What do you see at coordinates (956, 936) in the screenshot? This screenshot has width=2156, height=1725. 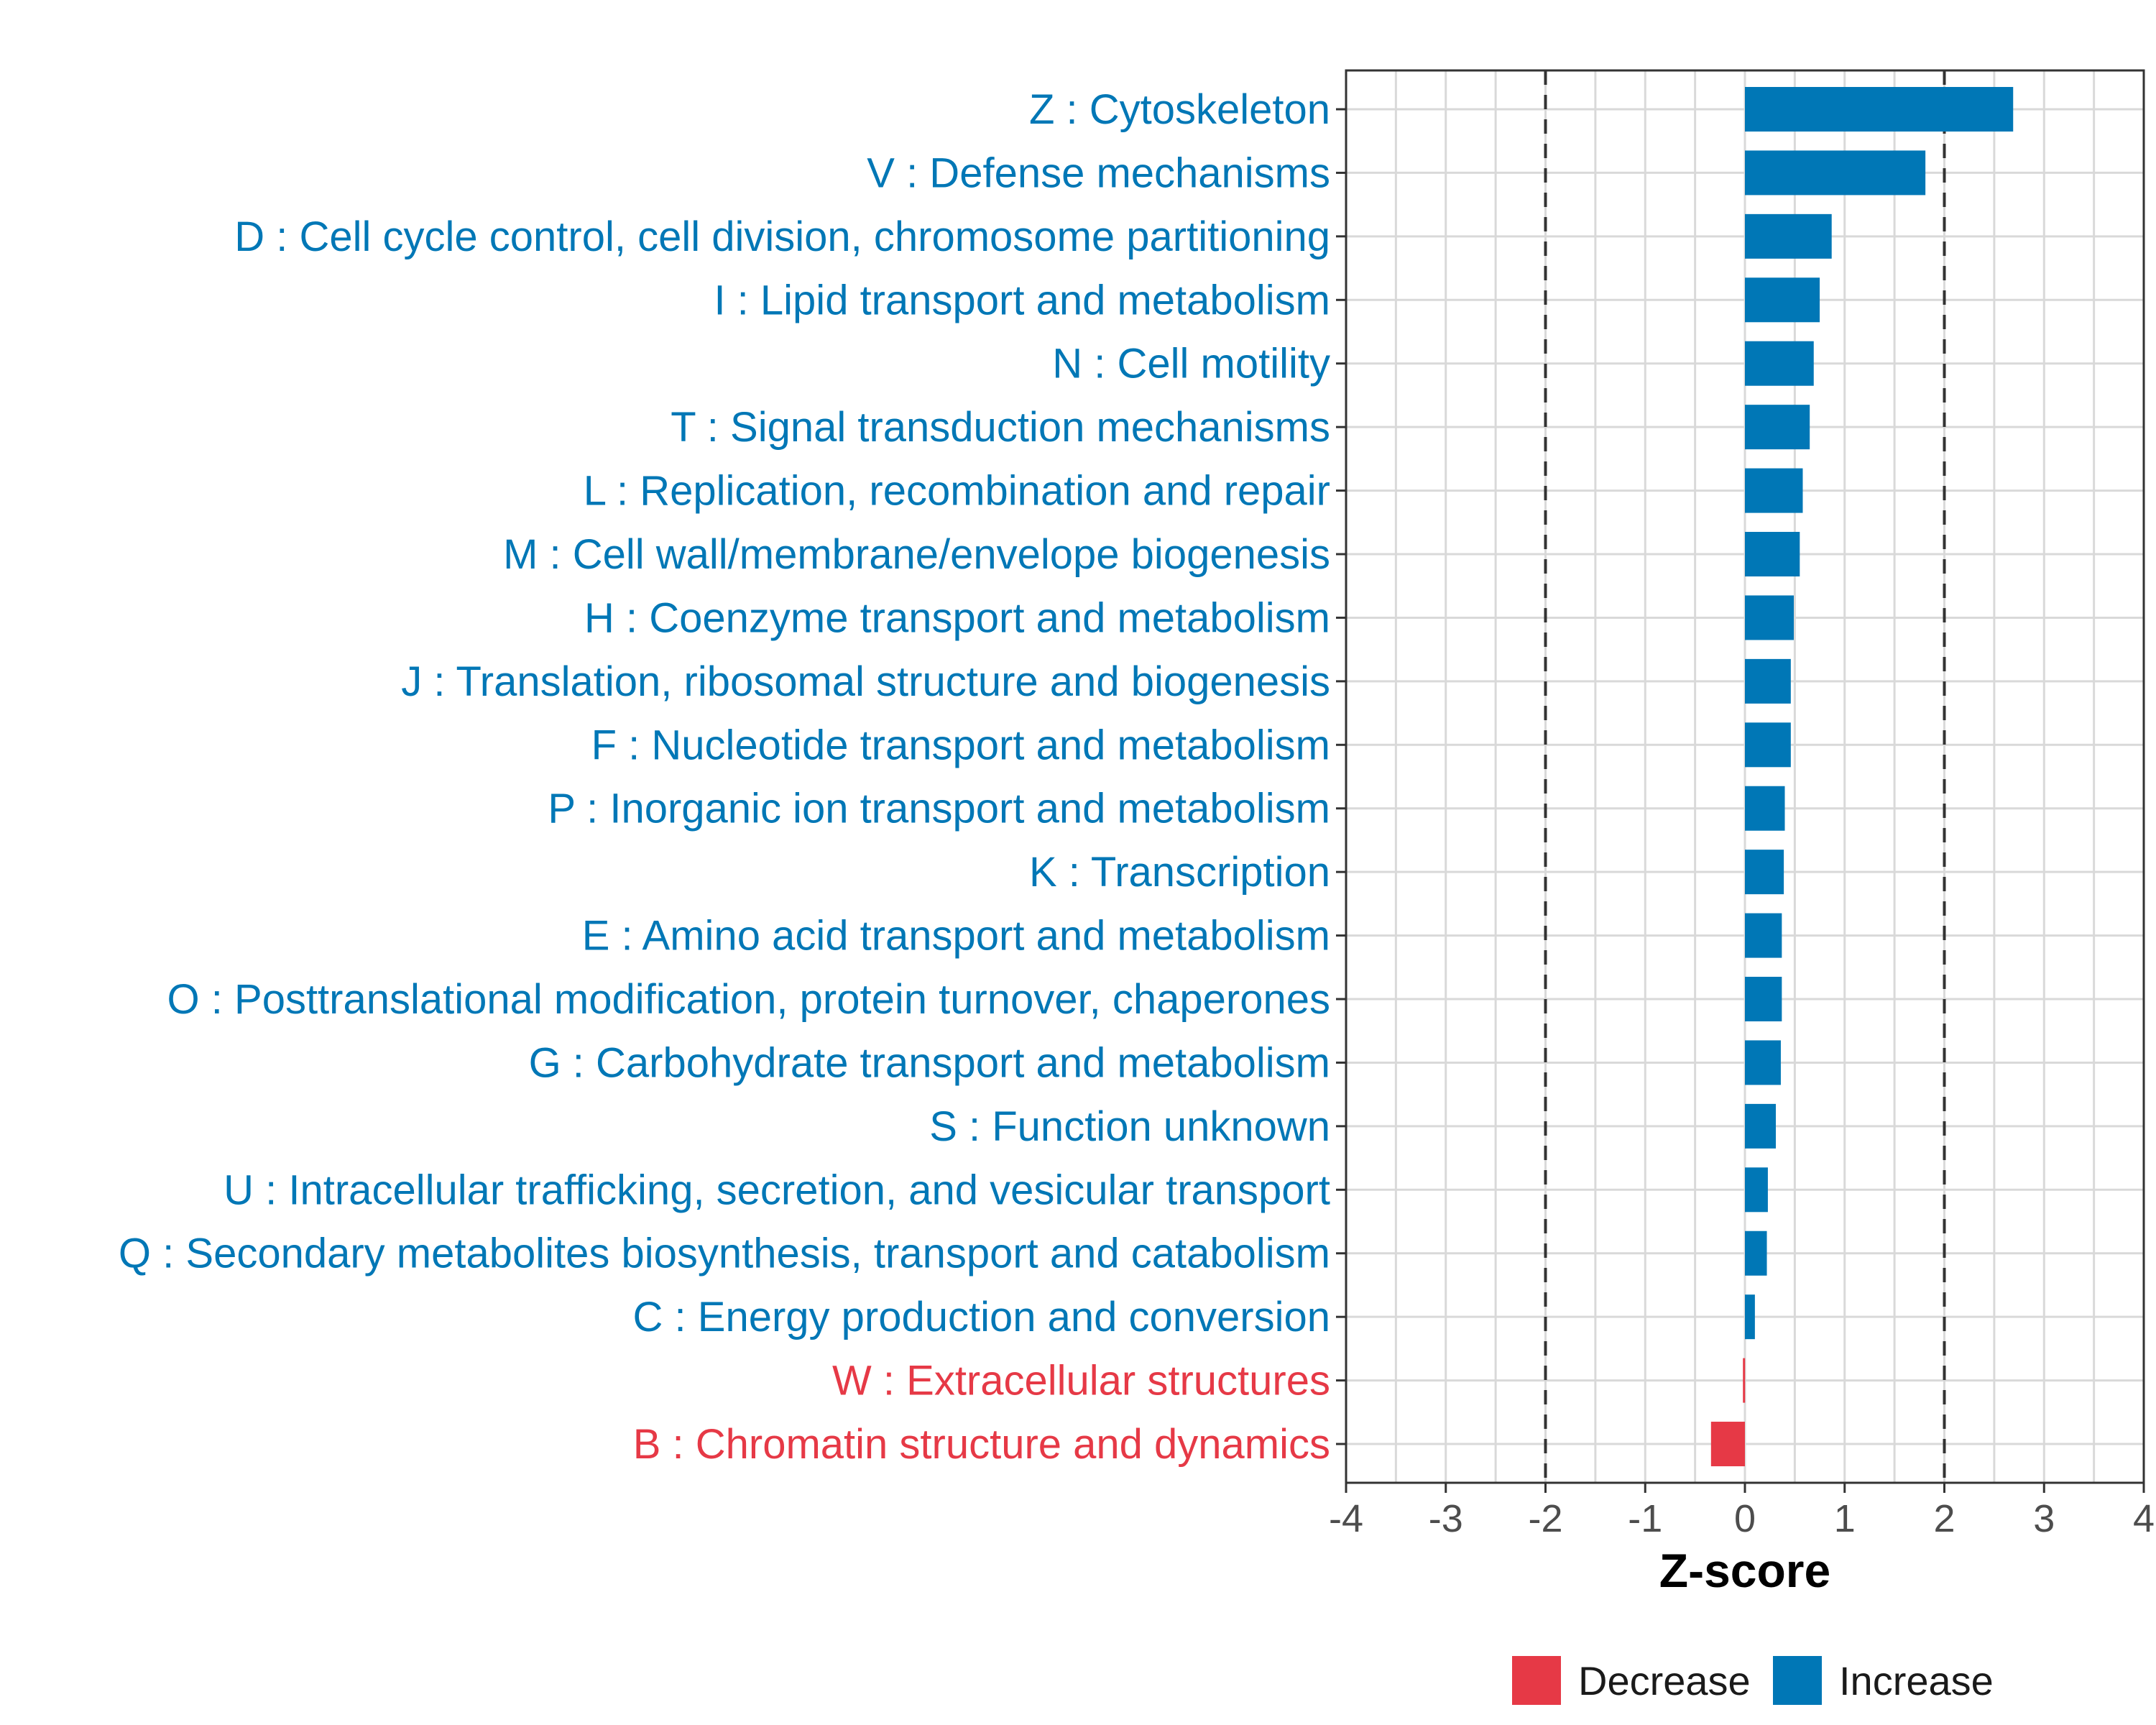 I see `category-label: E : Amino acid transport and metabolism` at bounding box center [956, 936].